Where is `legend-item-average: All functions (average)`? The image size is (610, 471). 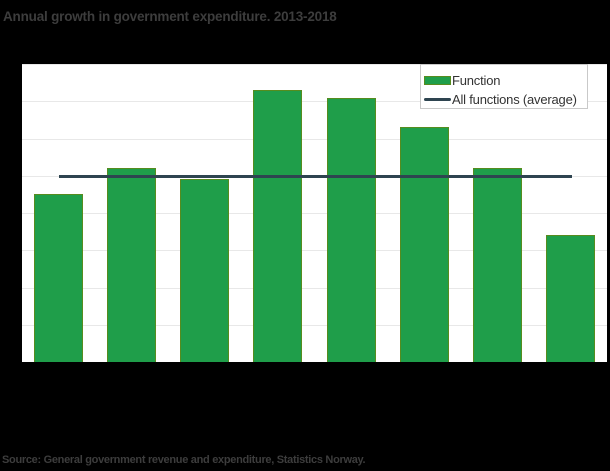
legend-item-average: All functions (average) is located at coordinates (505, 99).